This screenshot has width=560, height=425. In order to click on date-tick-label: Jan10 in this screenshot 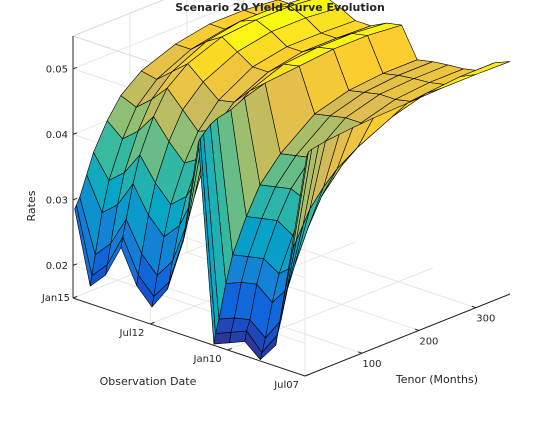, I will do `click(207, 359)`.